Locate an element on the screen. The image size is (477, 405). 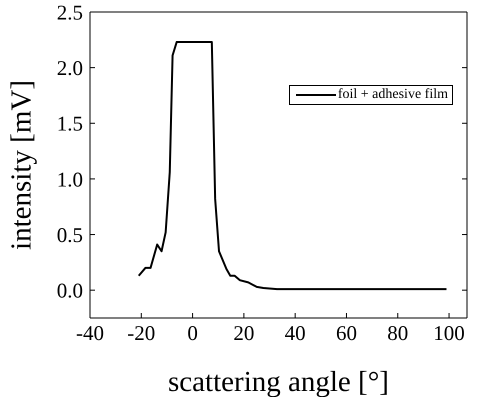
y-tick-label: 0.5 is located at coordinates (69, 235).